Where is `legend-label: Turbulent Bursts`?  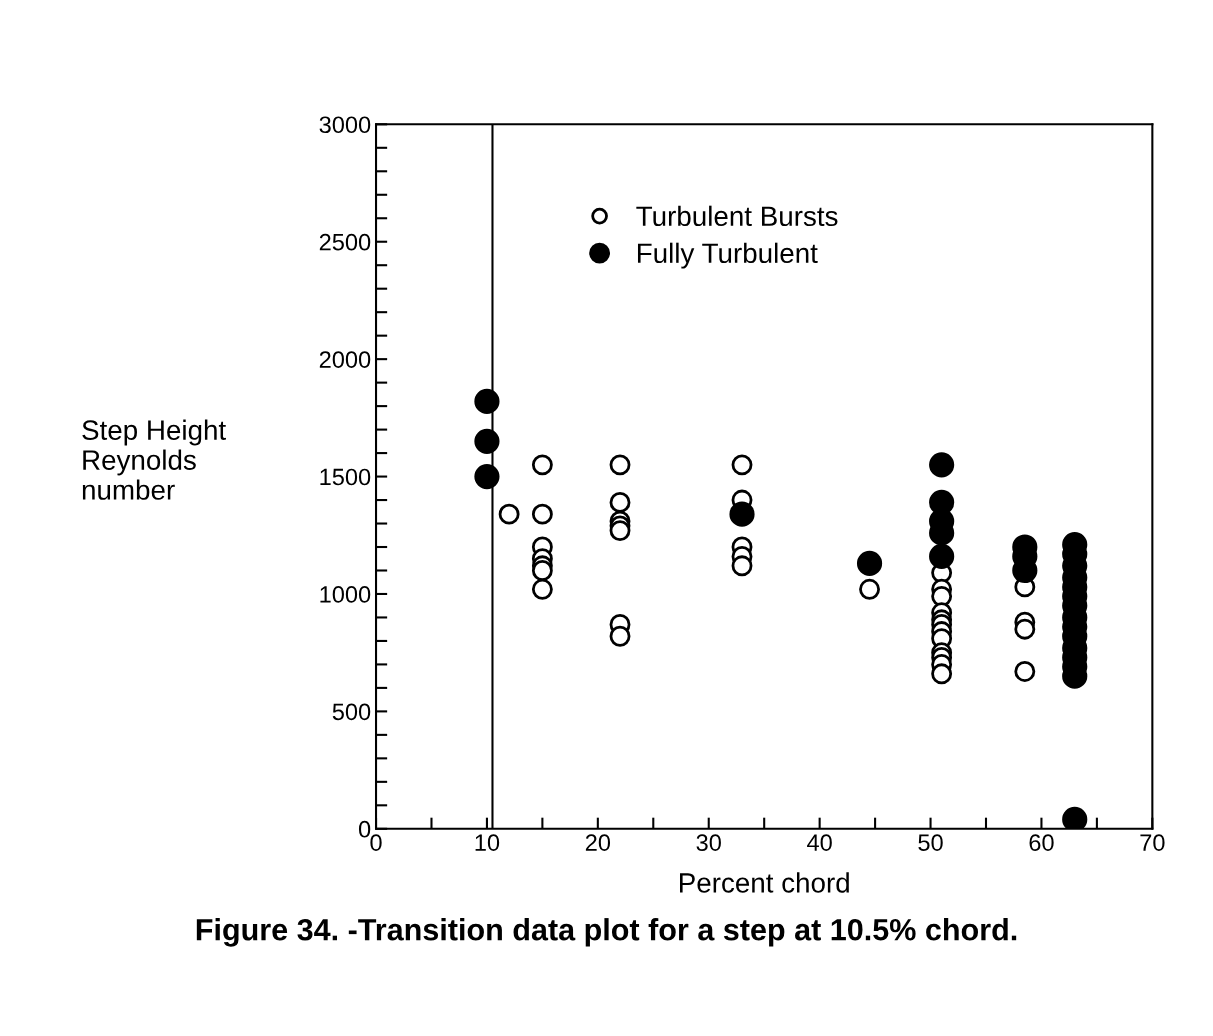
legend-label: Turbulent Bursts is located at coordinates (737, 216).